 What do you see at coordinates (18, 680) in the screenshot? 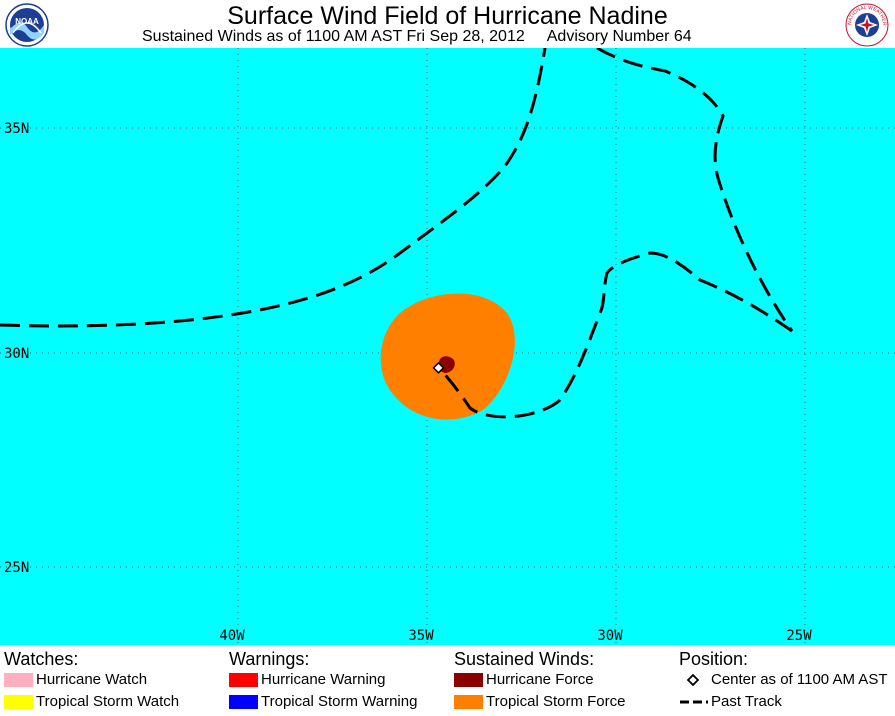
I see `hurricane-watch-swatch` at bounding box center [18, 680].